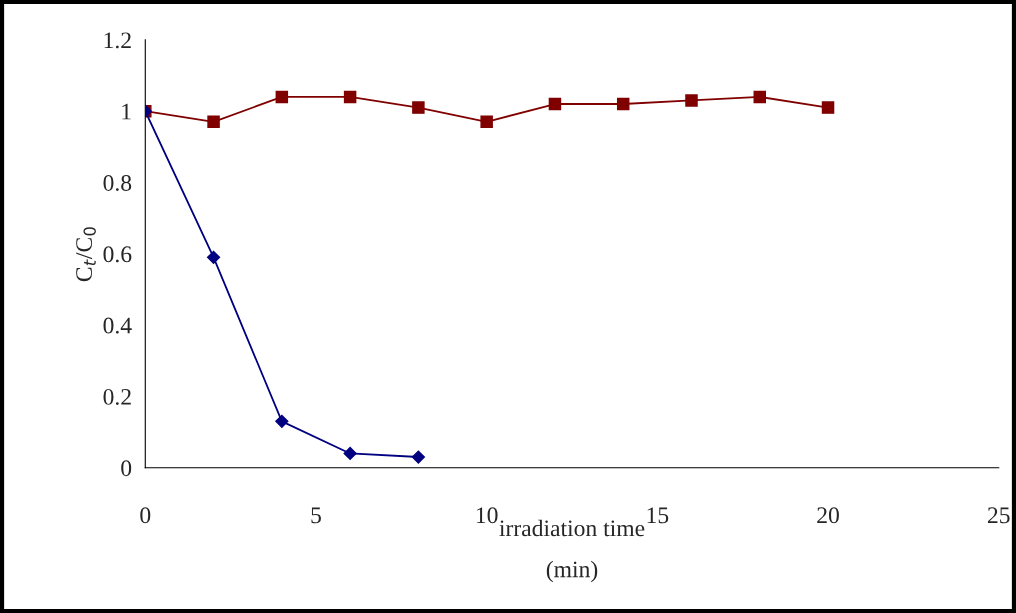 This screenshot has height=613, width=1016. I want to click on x-tick-label: 15, so click(658, 515).